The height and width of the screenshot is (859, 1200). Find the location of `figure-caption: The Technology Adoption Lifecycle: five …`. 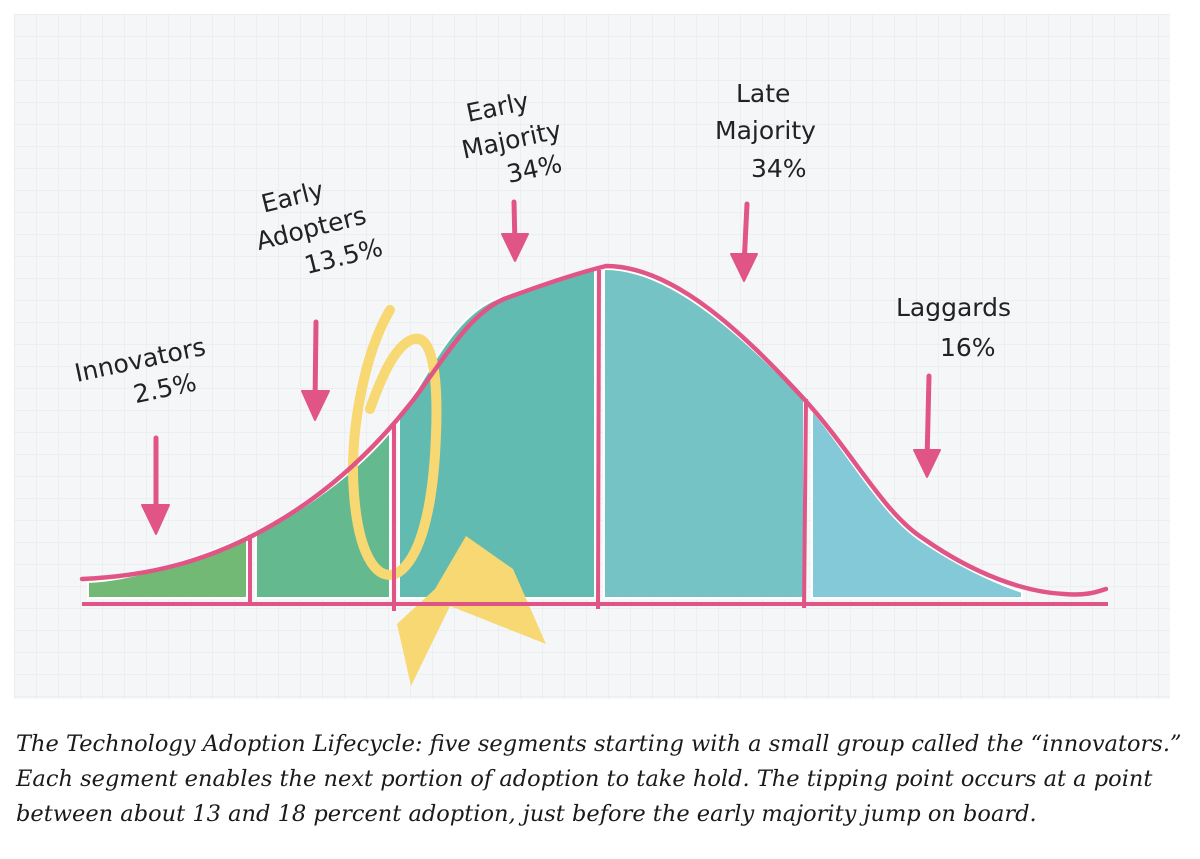

figure-caption: The Technology Adoption Lifecycle: five … is located at coordinates (601, 779).